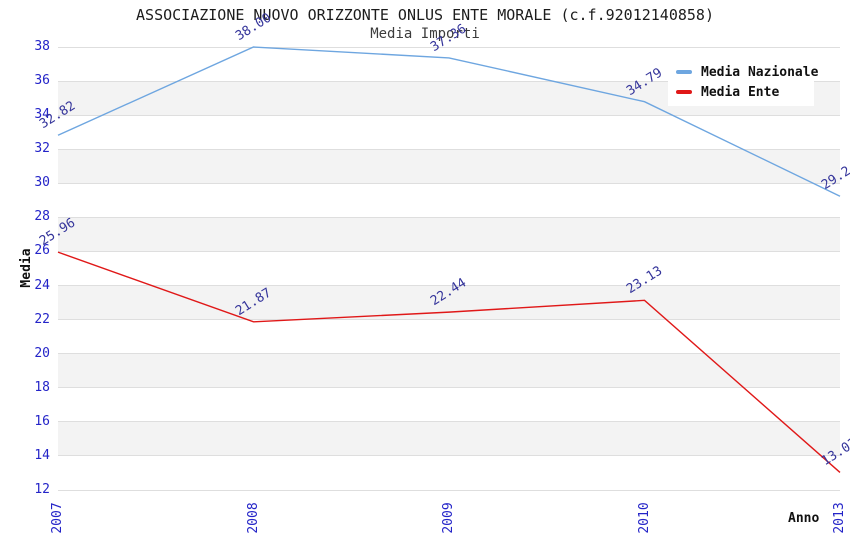 The image size is (850, 550). Describe the element at coordinates (42, 455) in the screenshot. I see `y-tick-label: 14` at that location.